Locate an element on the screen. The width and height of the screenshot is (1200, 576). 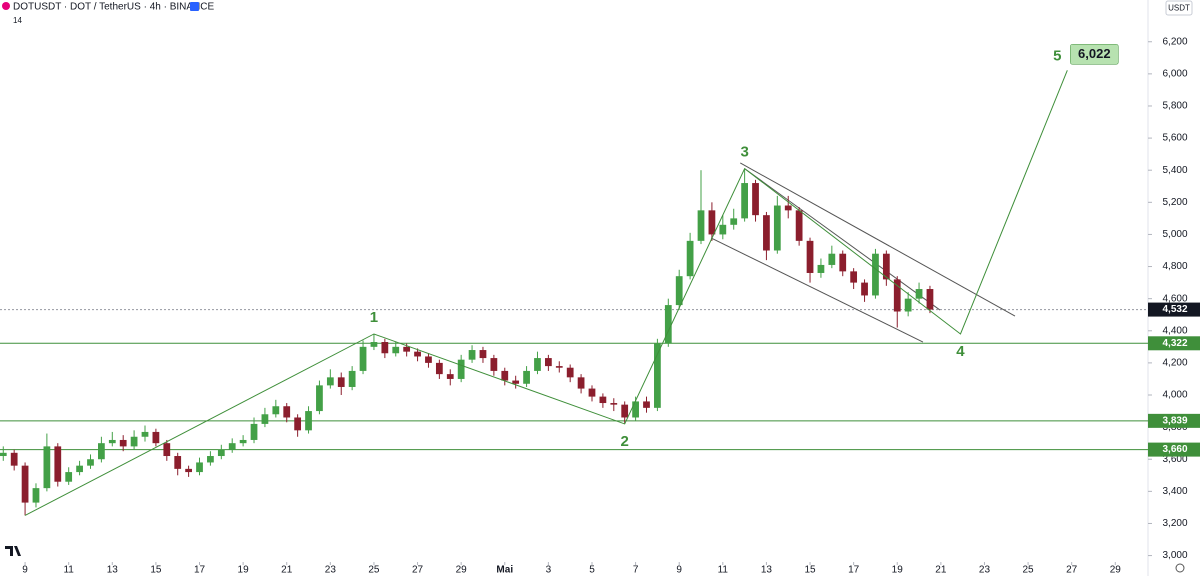
y-tick-label: 4,400 is located at coordinates (1174, 330).